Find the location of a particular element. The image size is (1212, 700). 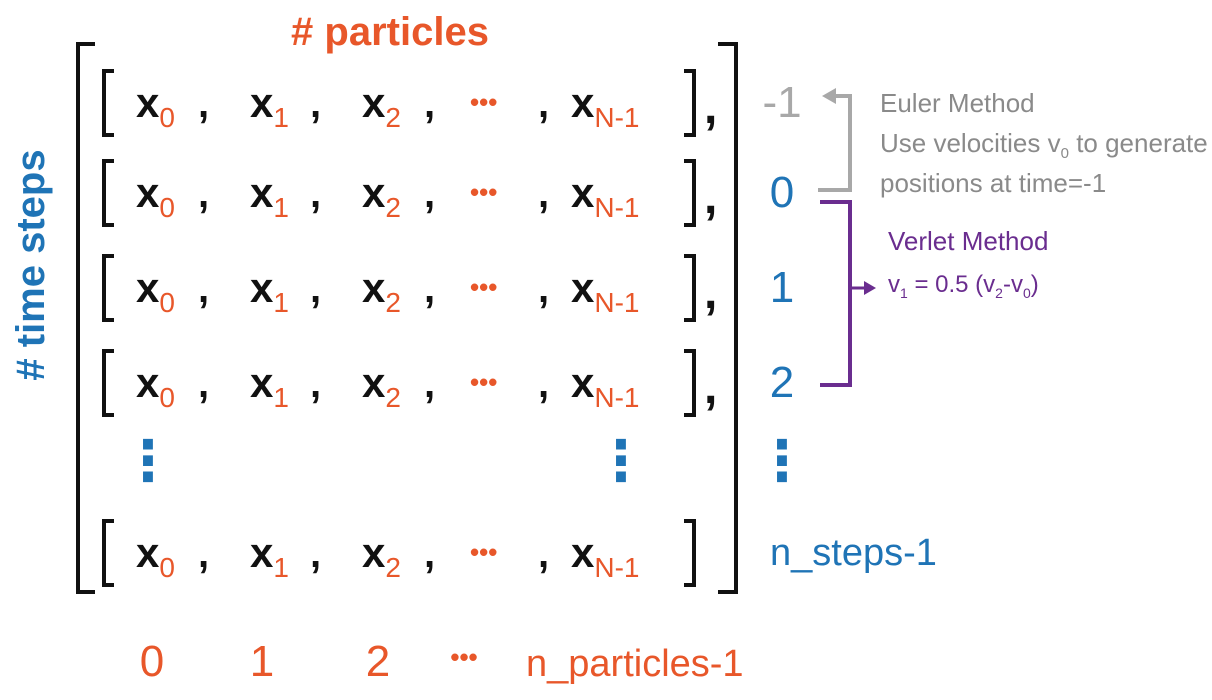

column-index-label: ••• is located at coordinates (463, 657).